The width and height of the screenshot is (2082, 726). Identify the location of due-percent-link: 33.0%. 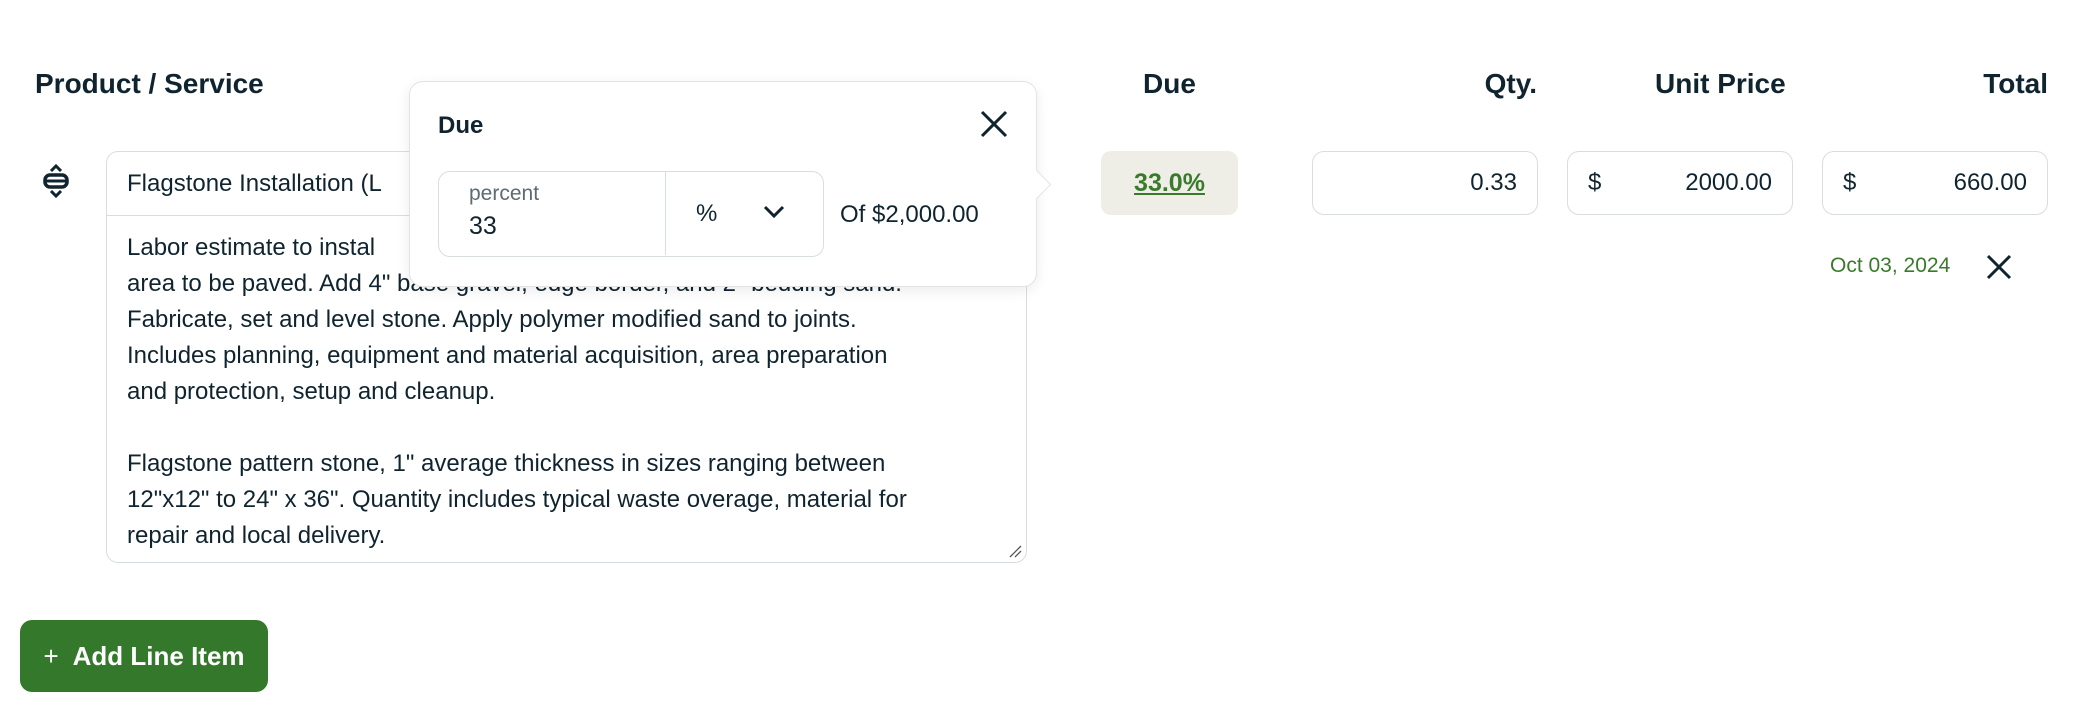
(1169, 183).